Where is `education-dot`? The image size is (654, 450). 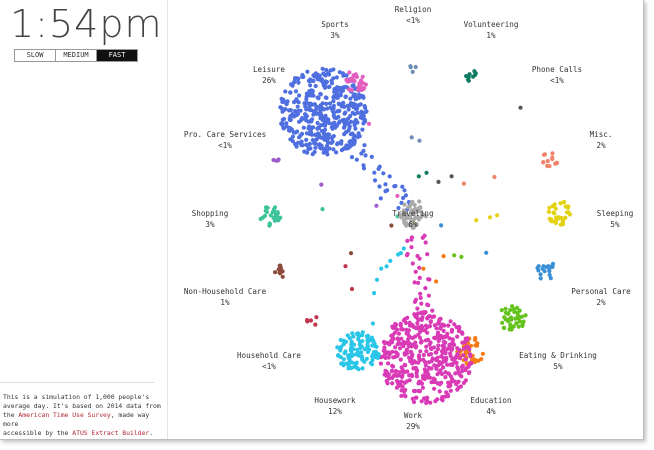 education-dot is located at coordinates (475, 359).